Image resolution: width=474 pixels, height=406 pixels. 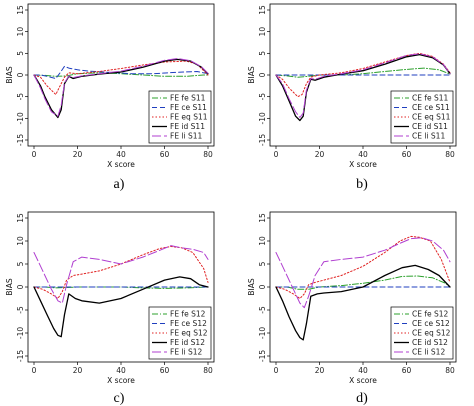 What do you see at coordinates (188, 314) in the screenshot?
I see `legend-label: FE fe S12` at bounding box center [188, 314].